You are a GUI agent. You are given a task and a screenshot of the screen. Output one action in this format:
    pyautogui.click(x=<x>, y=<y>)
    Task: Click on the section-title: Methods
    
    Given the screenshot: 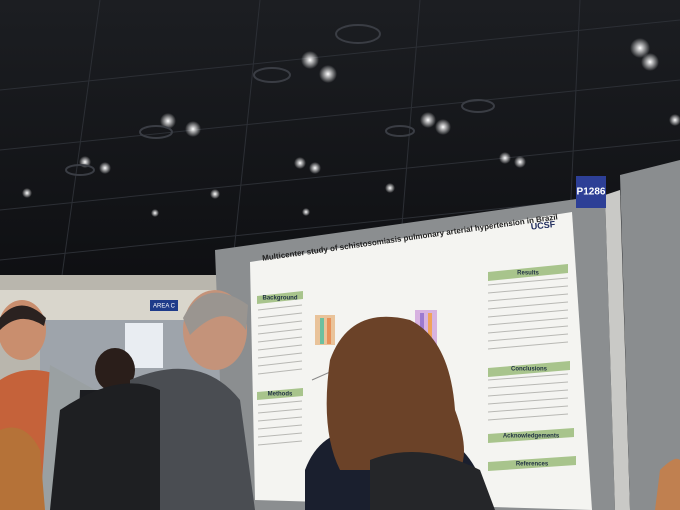 What is the action you would take?
    pyautogui.click(x=280, y=395)
    